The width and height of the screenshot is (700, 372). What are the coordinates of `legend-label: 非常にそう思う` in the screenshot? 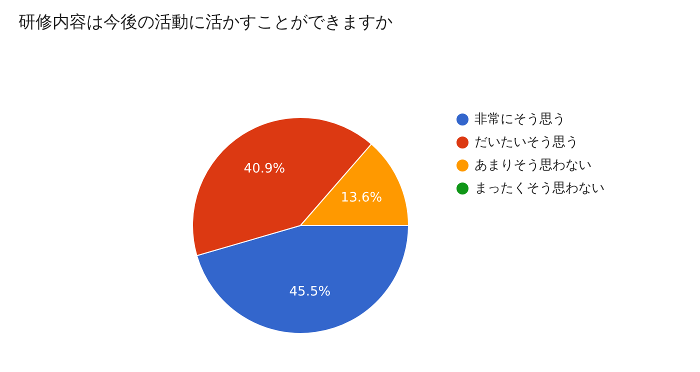 It's located at (520, 119).